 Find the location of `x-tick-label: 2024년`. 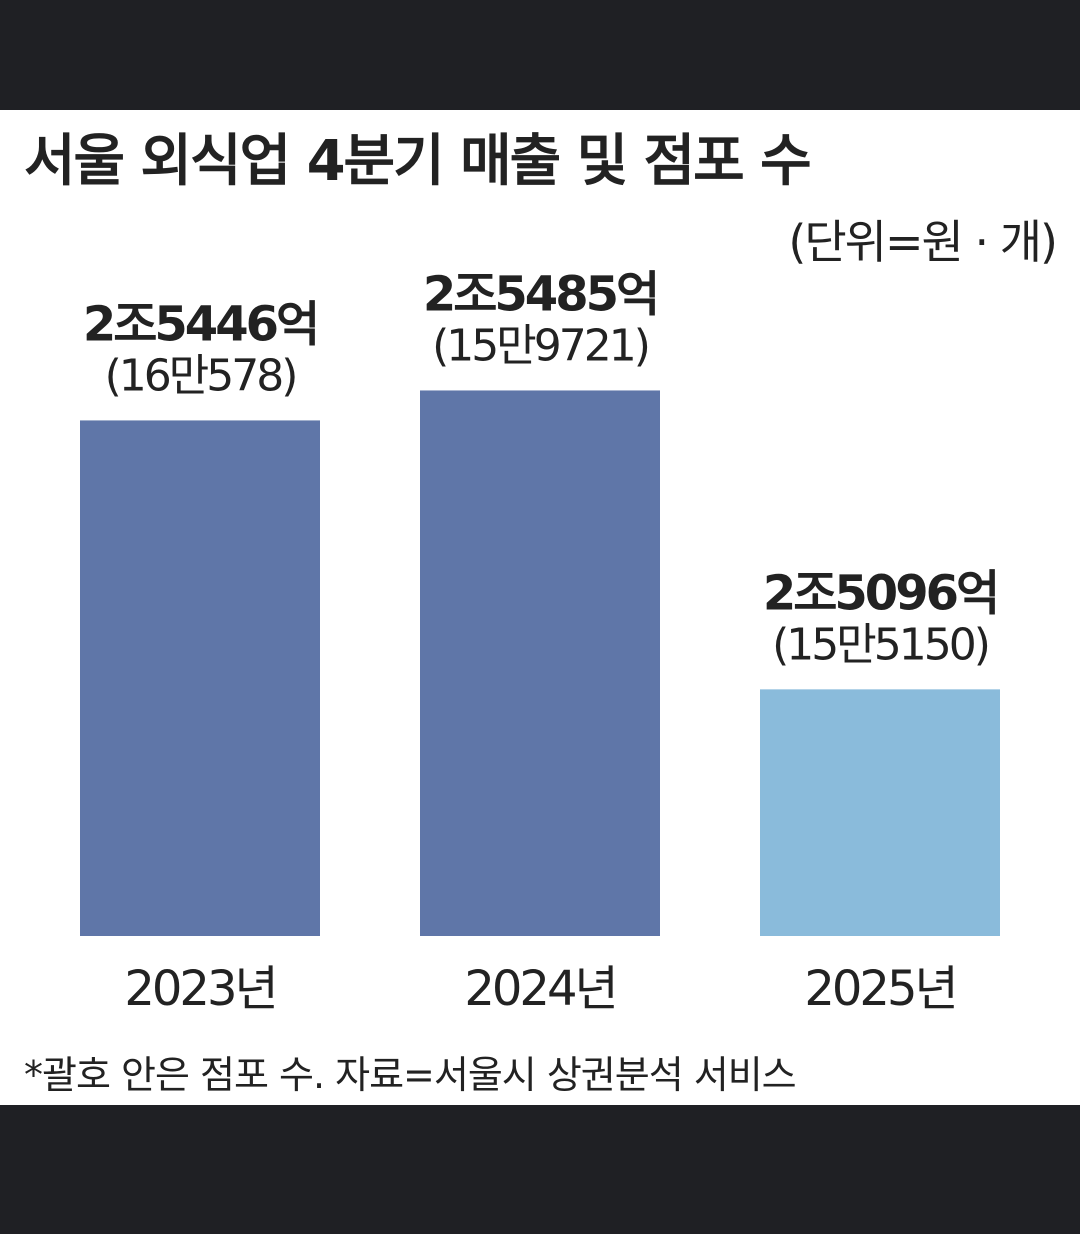

x-tick-label: 2024년 is located at coordinates (539, 989).